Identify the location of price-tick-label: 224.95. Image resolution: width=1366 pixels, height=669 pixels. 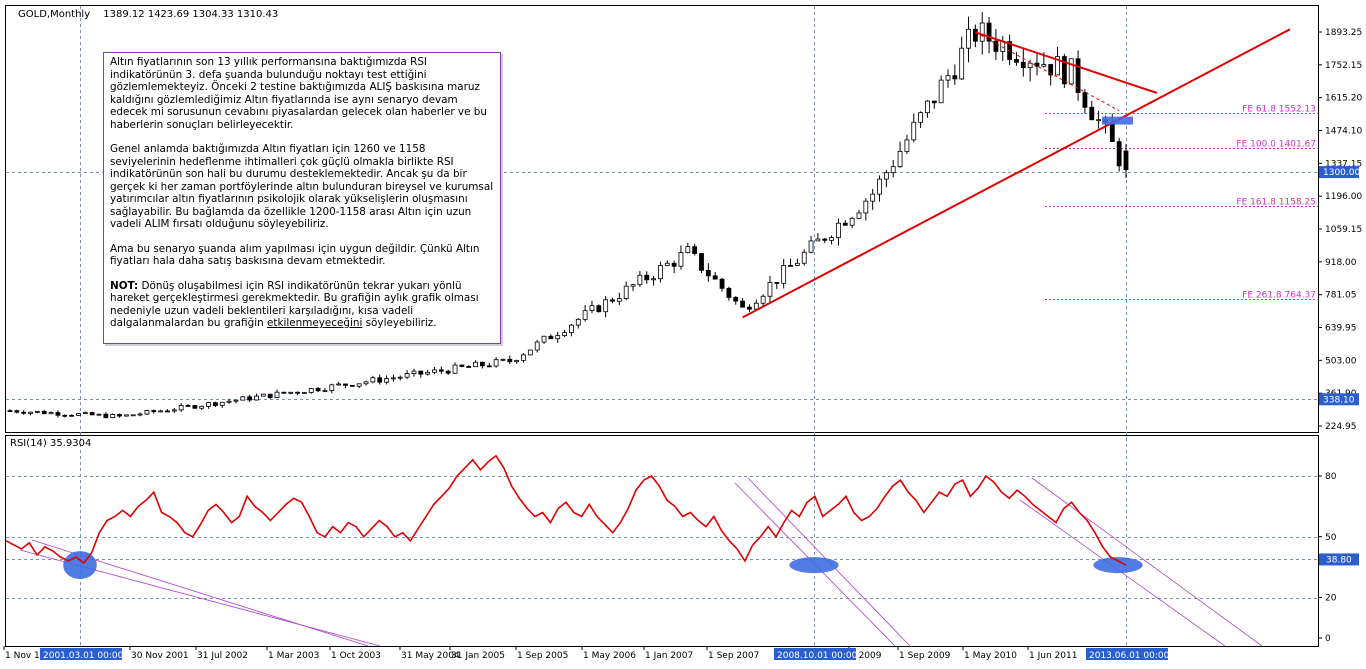
(1341, 427).